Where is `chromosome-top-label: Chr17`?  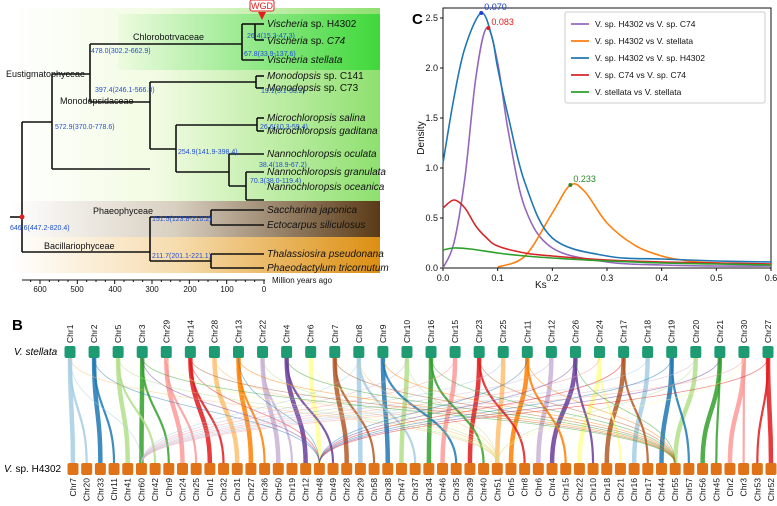
chromosome-top-label: Chr17 is located at coordinates (624, 331).